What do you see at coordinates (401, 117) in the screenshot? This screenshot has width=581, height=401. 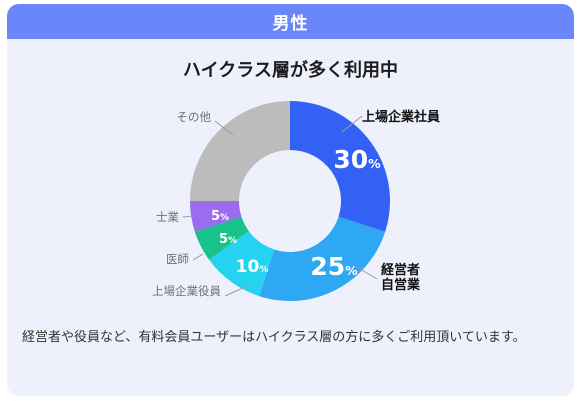 I see `slice-label: 上場企業社員` at bounding box center [401, 117].